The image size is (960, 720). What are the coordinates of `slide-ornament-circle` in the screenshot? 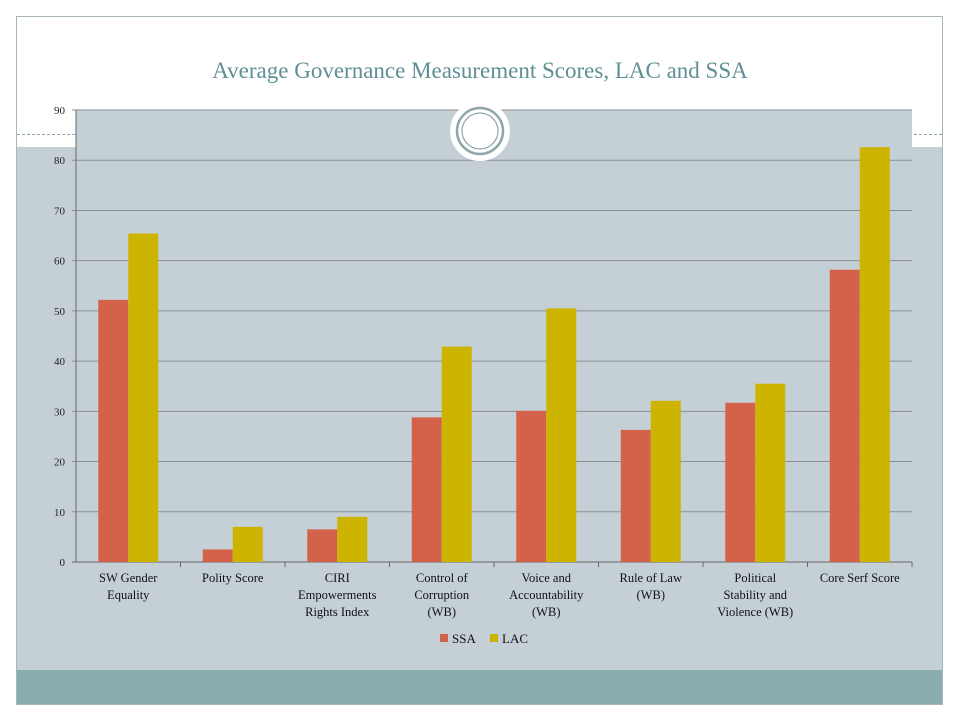 It's located at (480, 131).